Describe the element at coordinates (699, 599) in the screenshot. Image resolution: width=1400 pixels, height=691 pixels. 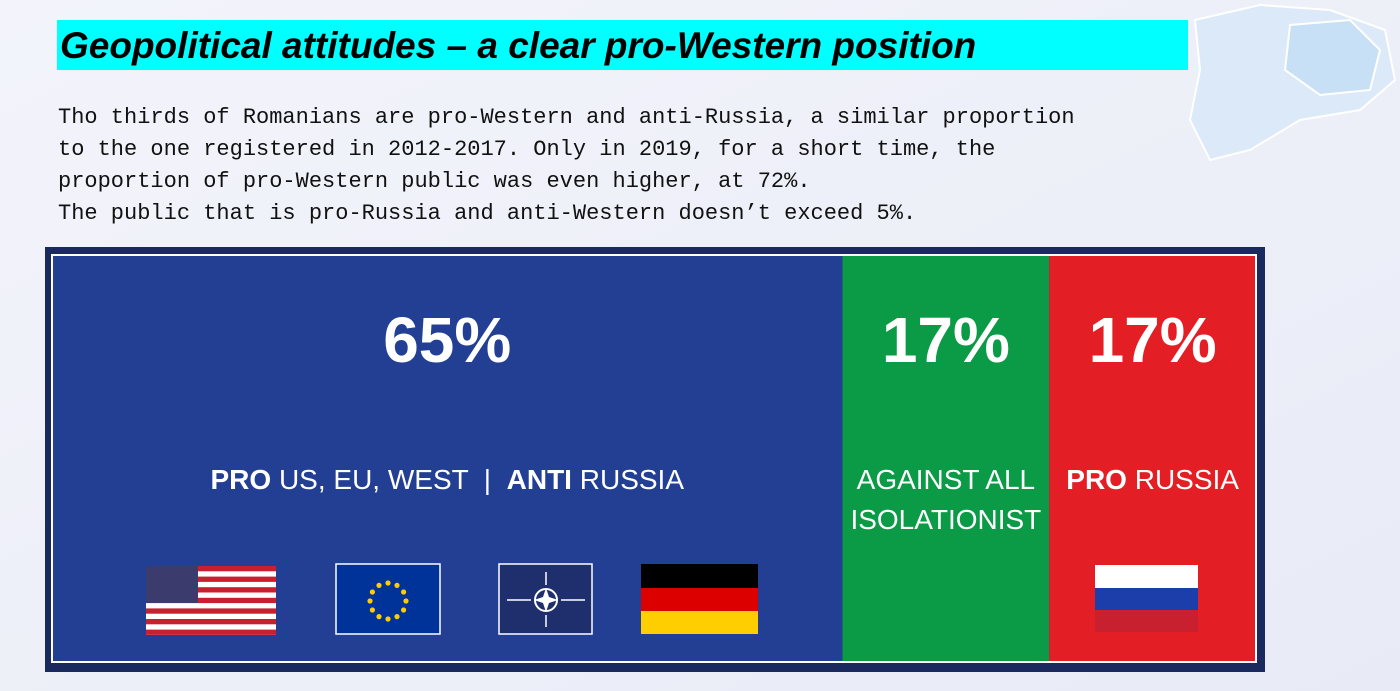
I see `flag-germany` at that location.